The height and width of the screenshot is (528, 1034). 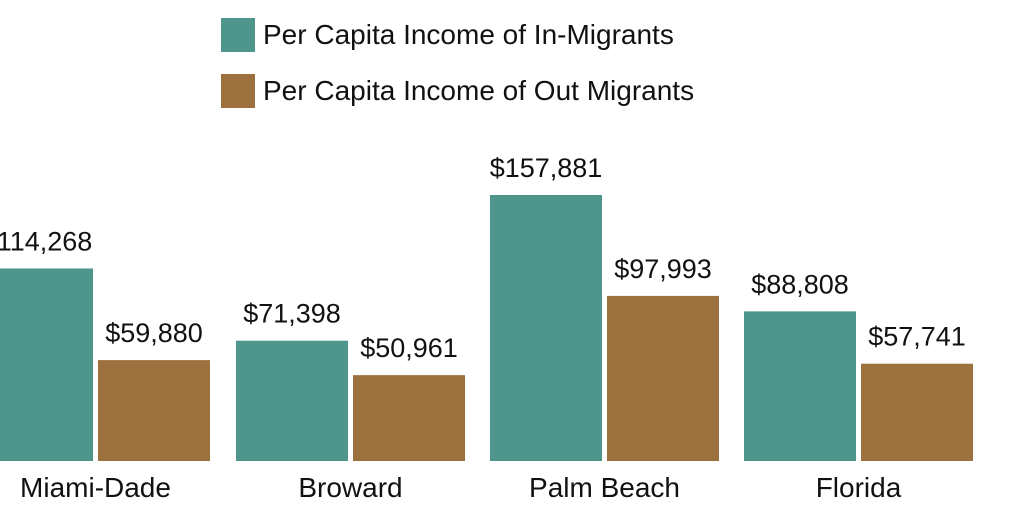 What do you see at coordinates (604, 487) in the screenshot?
I see `category-label-palm-beach: Palm Beach` at bounding box center [604, 487].